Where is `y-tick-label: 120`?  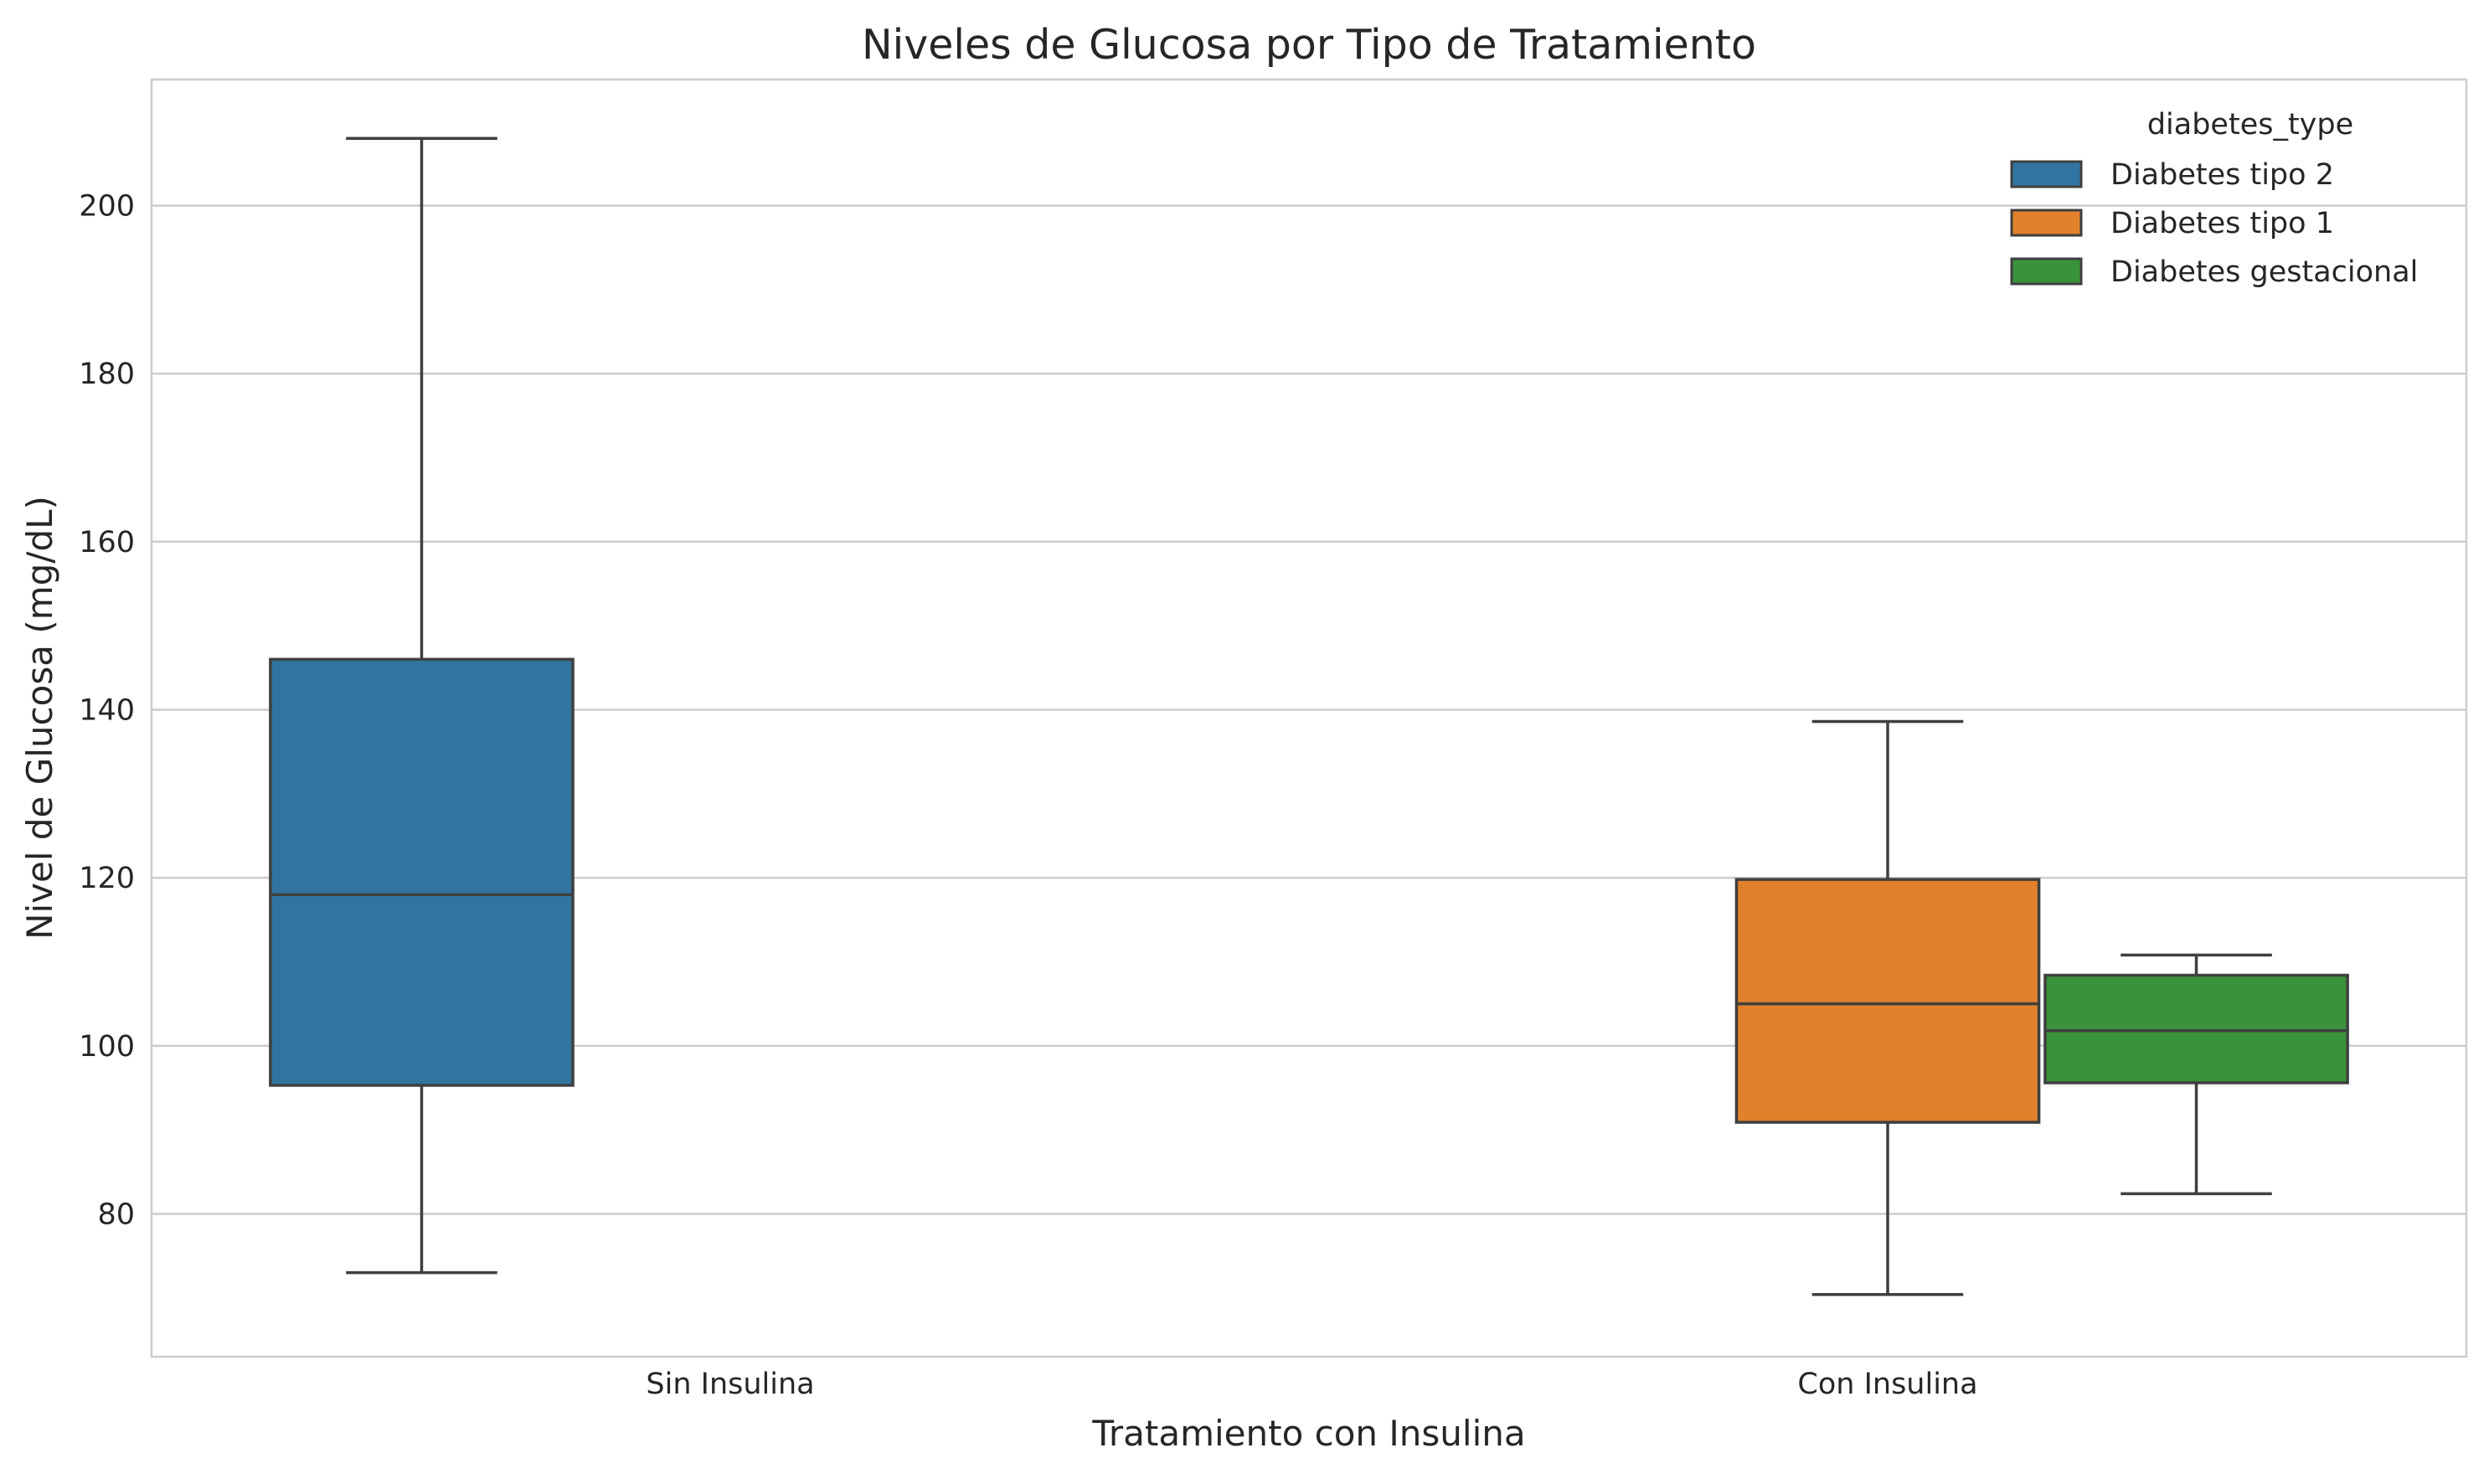
y-tick-label: 120 is located at coordinates (107, 878).